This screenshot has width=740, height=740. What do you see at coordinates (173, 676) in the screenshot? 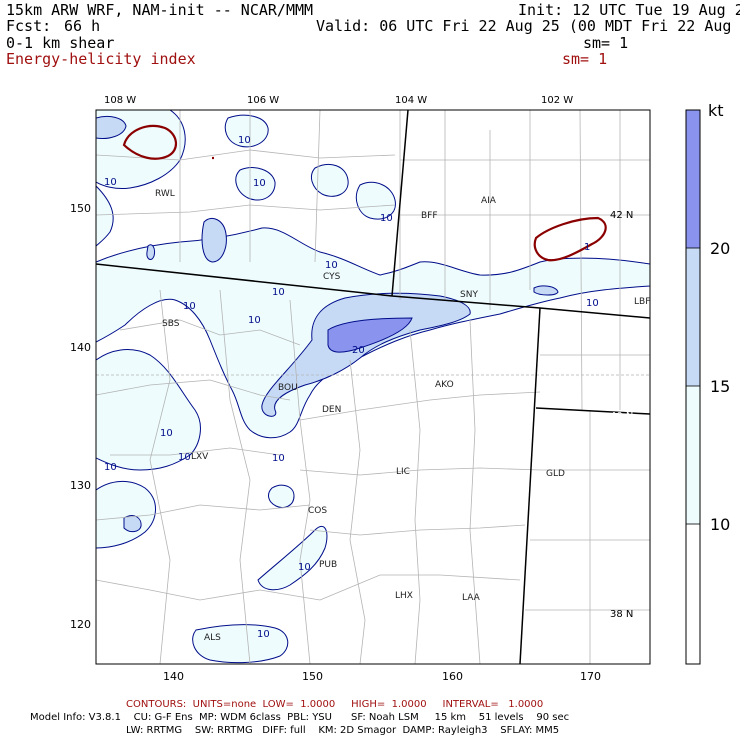
I see `x-tick: 140` at bounding box center [173, 676].